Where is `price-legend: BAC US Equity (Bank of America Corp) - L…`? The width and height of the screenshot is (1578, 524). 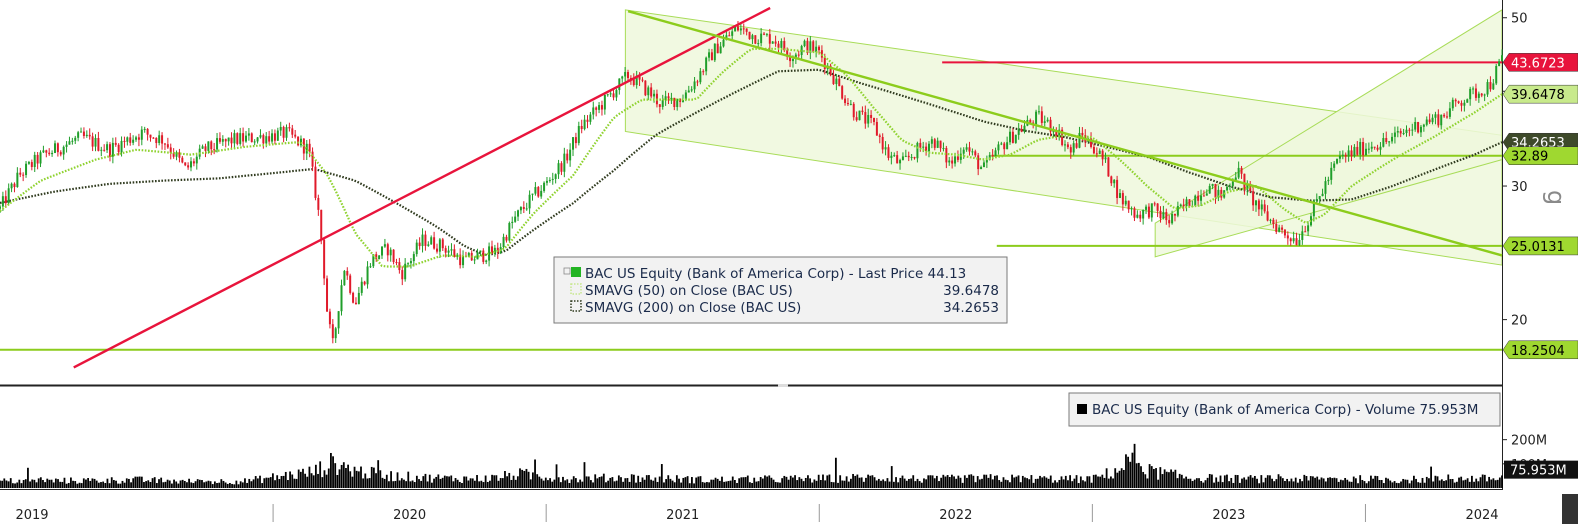 price-legend: BAC US Equity (Bank of America Corp) - L… is located at coordinates (780, 290).